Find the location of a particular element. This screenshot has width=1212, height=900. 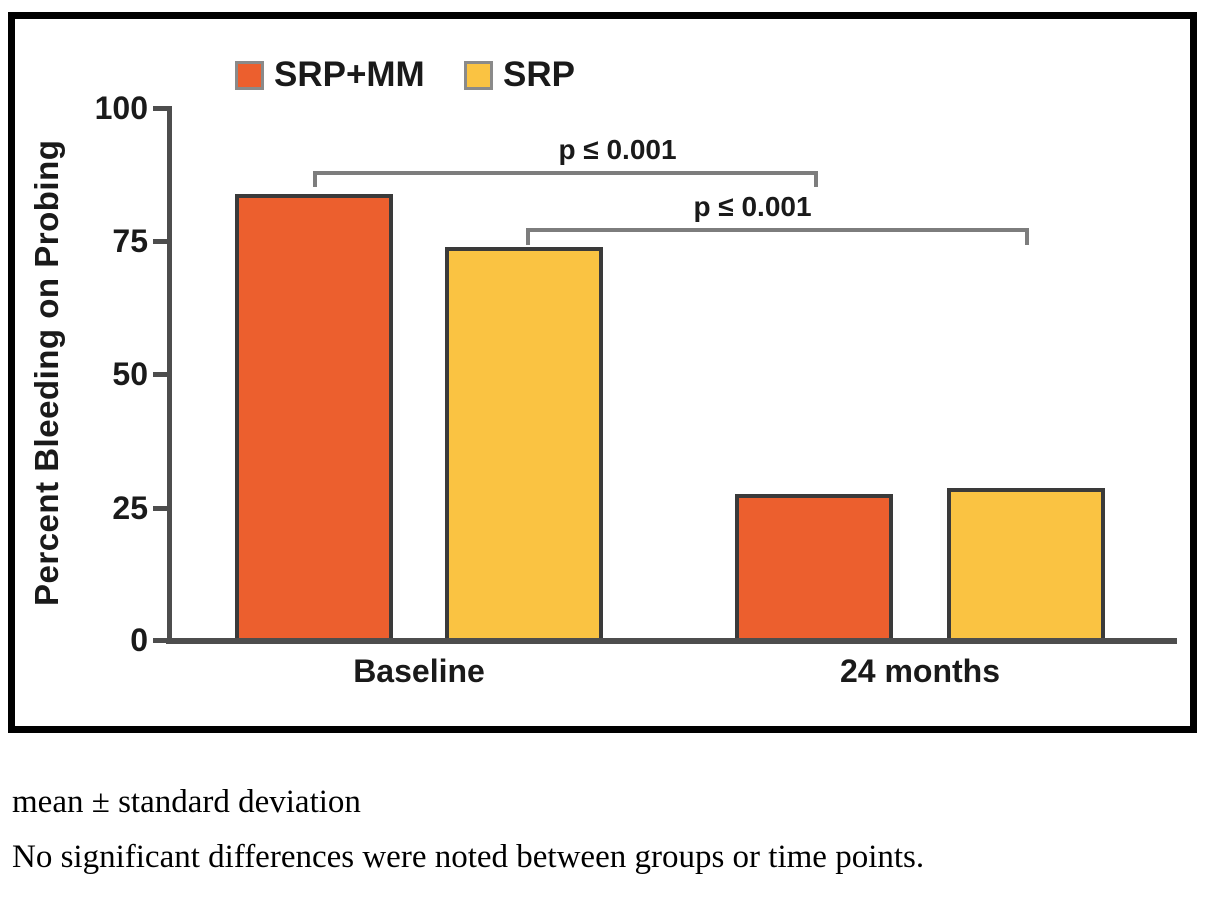

y-tick-label-50: 50 is located at coordinates (130, 374).